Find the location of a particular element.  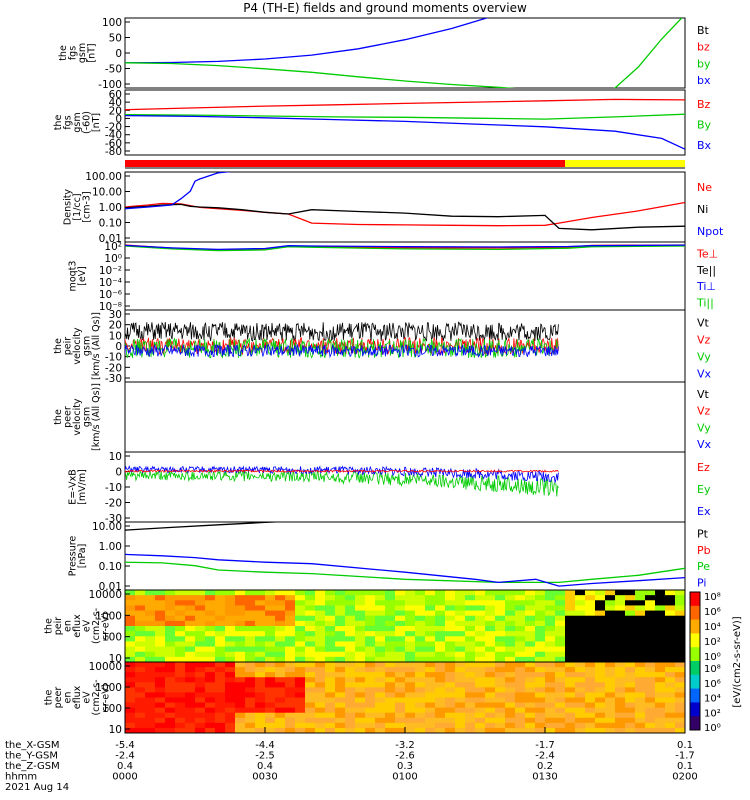

legend-bz: bz is located at coordinates (703, 47).